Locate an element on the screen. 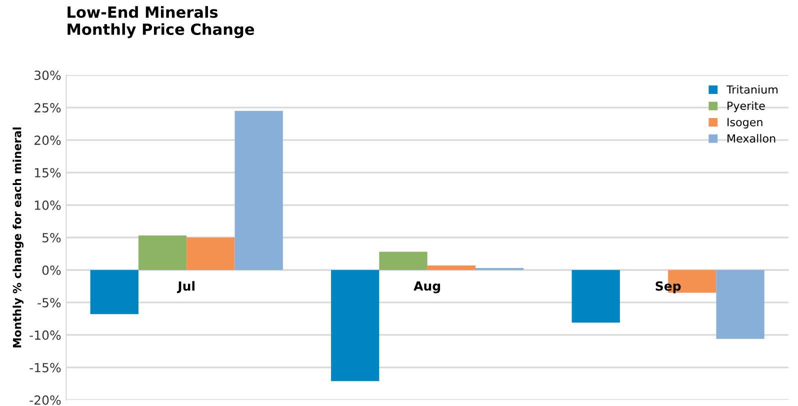 The image size is (798, 406). y-axis-title: Monthly % change for each mineral is located at coordinates (18, 238).